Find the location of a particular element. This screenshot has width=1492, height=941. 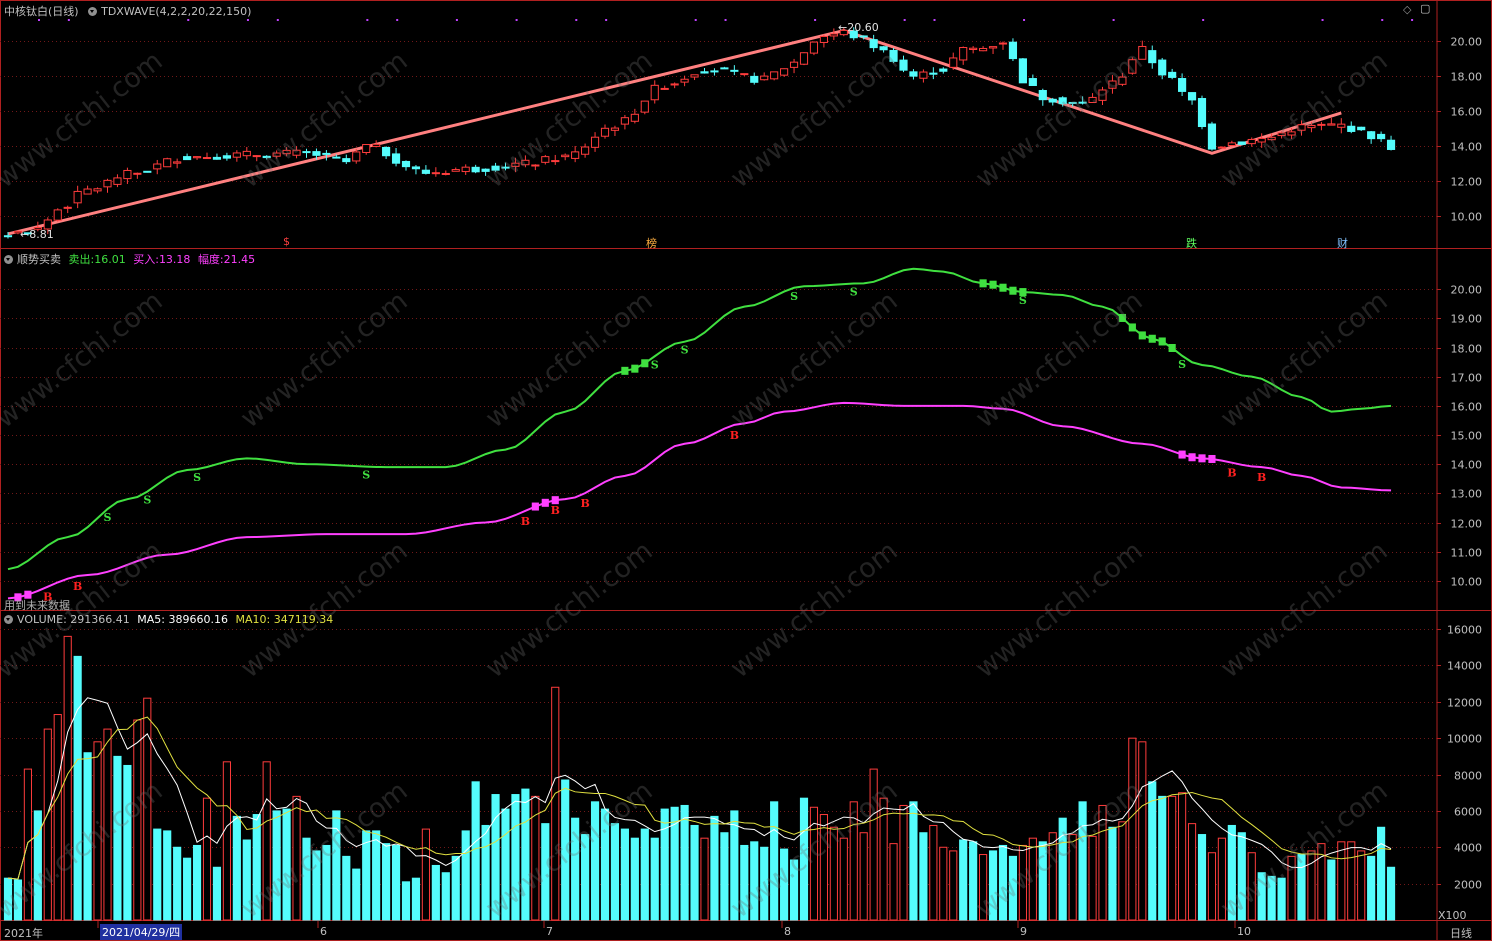

buy-value: 13.18 is located at coordinates (174, 259).